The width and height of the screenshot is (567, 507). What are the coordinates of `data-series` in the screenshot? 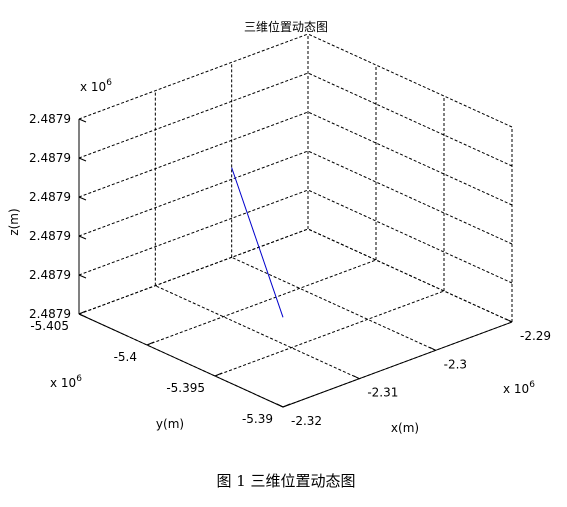 It's located at (257, 242).